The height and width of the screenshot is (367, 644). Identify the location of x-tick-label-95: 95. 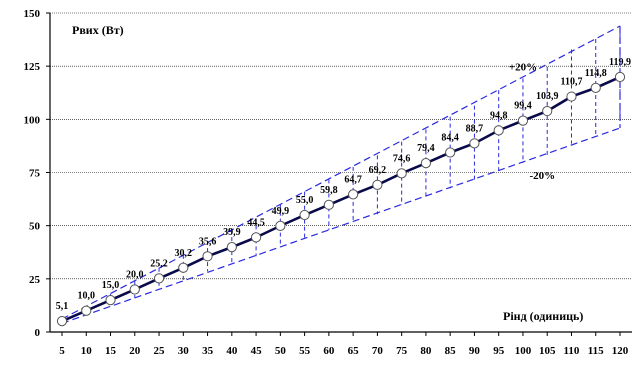
(499, 351).